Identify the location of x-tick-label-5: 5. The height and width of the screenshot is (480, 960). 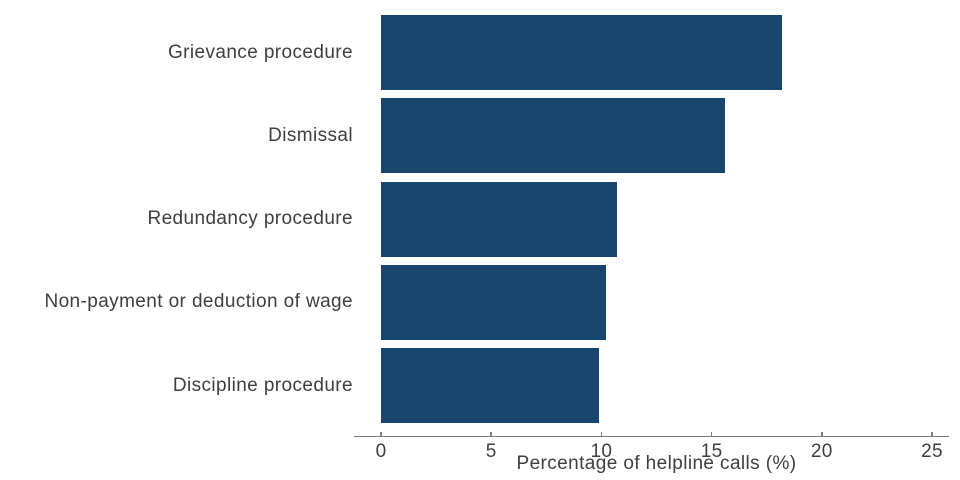
(491, 451).